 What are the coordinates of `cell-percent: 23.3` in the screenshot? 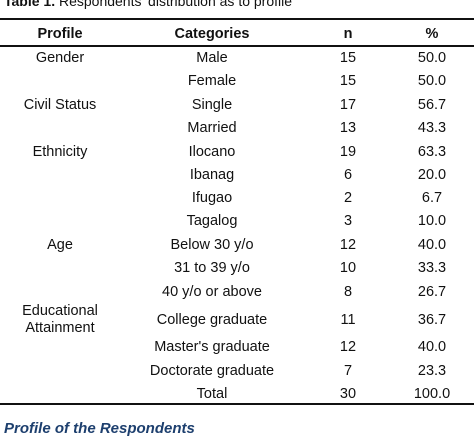 It's located at (432, 371).